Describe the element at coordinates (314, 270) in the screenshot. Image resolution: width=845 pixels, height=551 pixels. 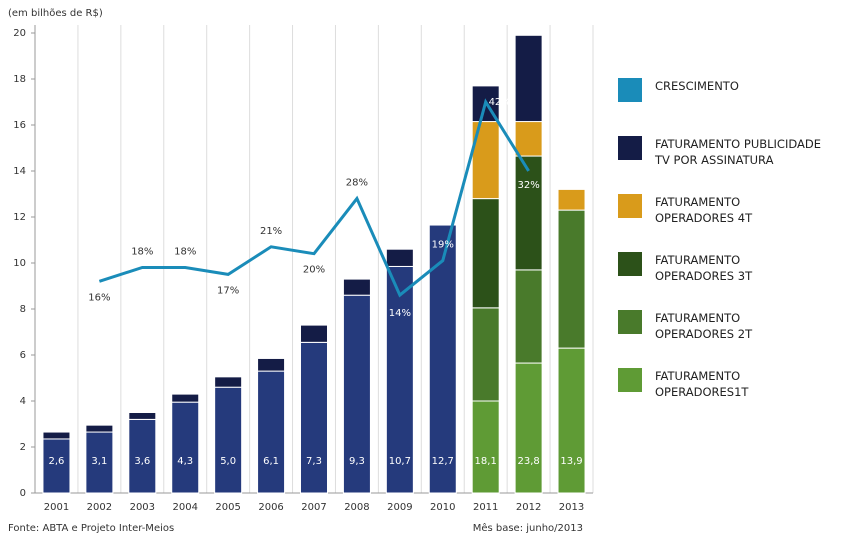
I see `growth-label: 20%` at that location.